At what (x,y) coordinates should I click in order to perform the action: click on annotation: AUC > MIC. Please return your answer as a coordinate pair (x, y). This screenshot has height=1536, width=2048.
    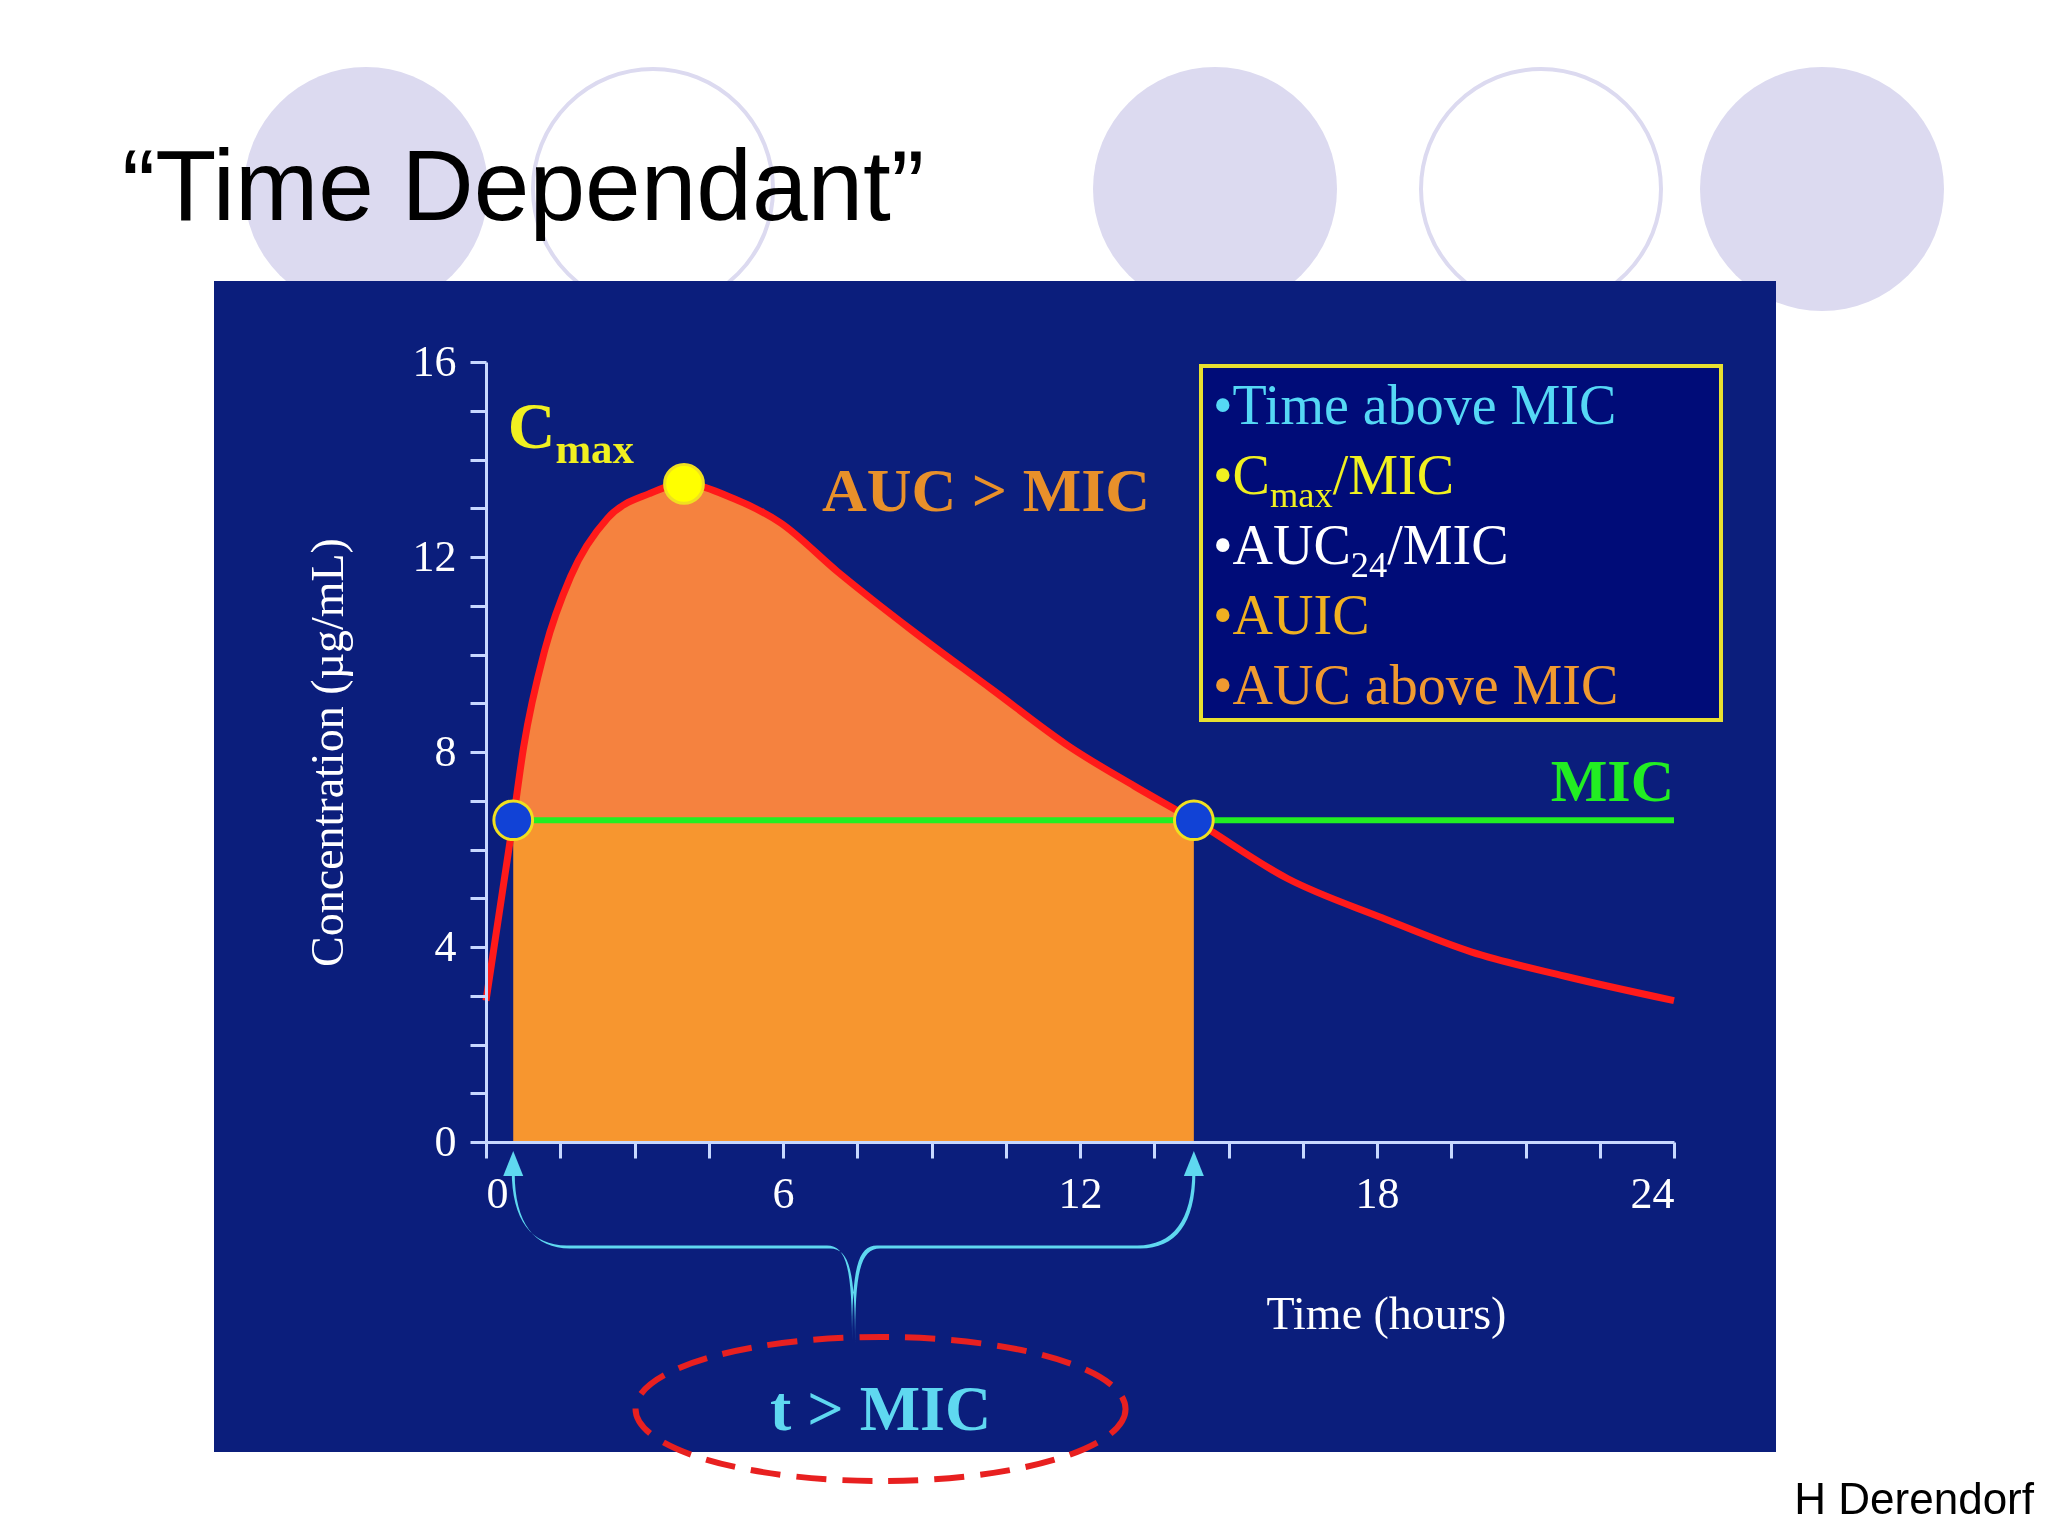
    Looking at the image, I should click on (986, 490).